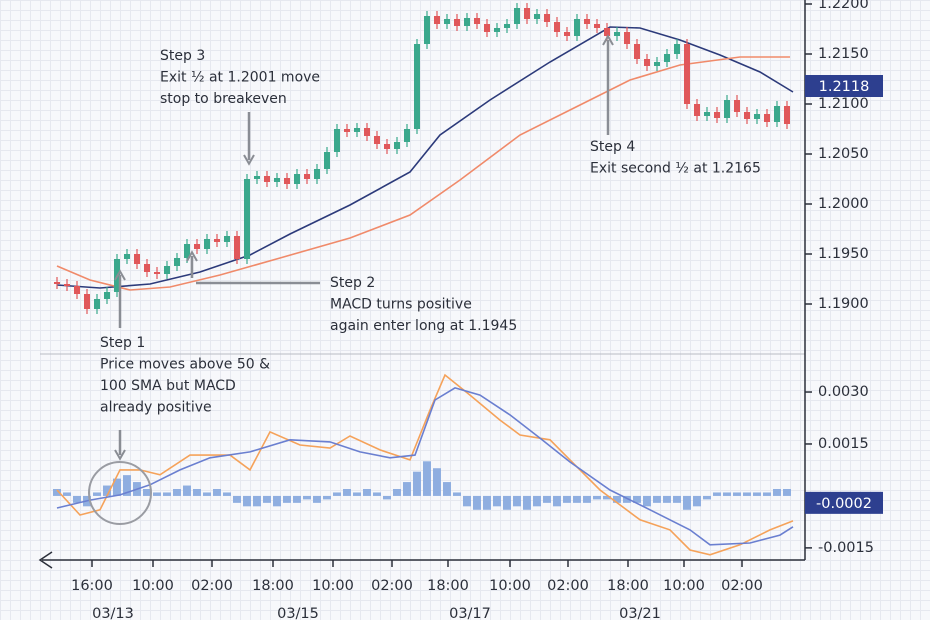 The image size is (930, 620). Describe the element at coordinates (352, 283) in the screenshot. I see `annotation: Step 2` at that location.